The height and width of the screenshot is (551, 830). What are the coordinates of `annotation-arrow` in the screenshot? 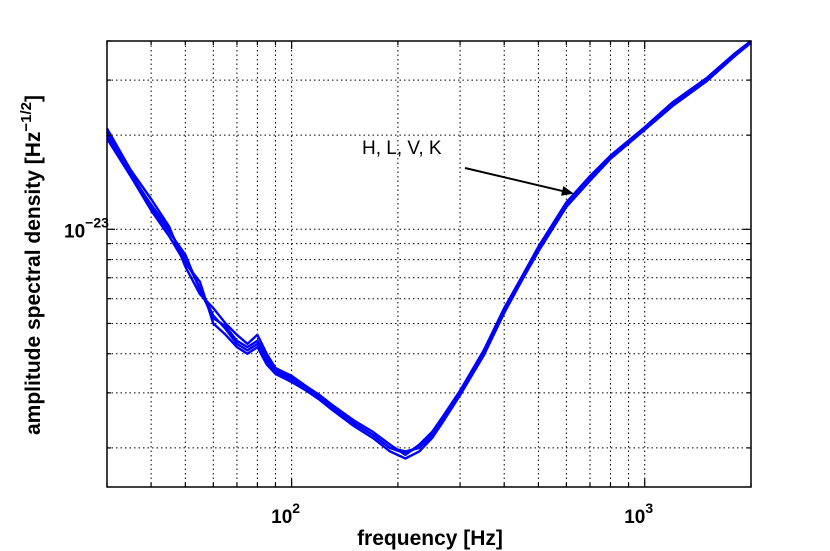 It's located at (513, 179).